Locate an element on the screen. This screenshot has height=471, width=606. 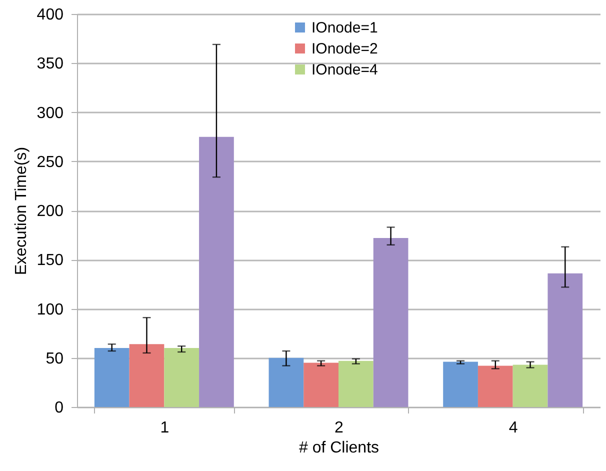
x-axis-title: # of Clients is located at coordinates (339, 448).